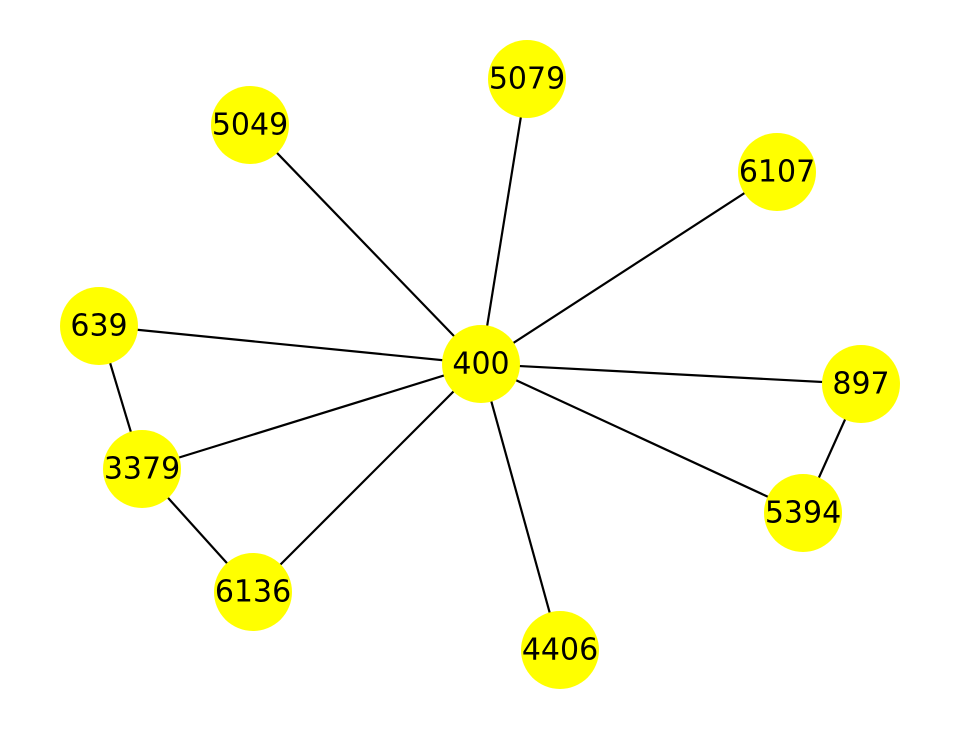 The image size is (959, 729). I want to click on node-label: 5049, so click(250, 125).